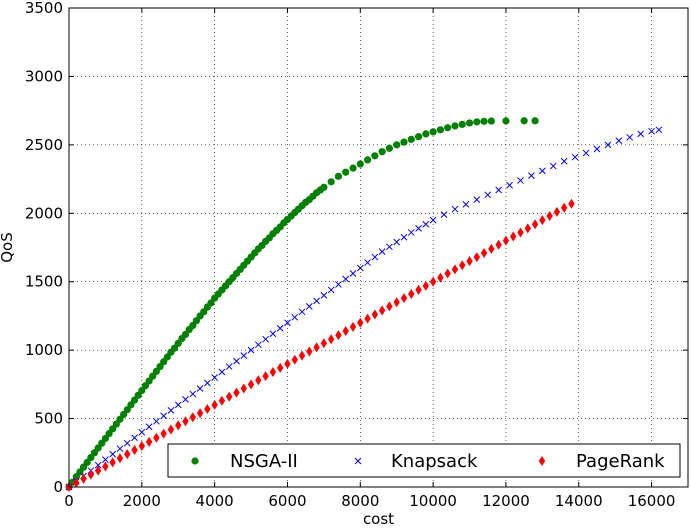 Image resolution: width=691 pixels, height=528 pixels. Describe the element at coordinates (69, 501) in the screenshot. I see `x-tick-label: 0` at that location.